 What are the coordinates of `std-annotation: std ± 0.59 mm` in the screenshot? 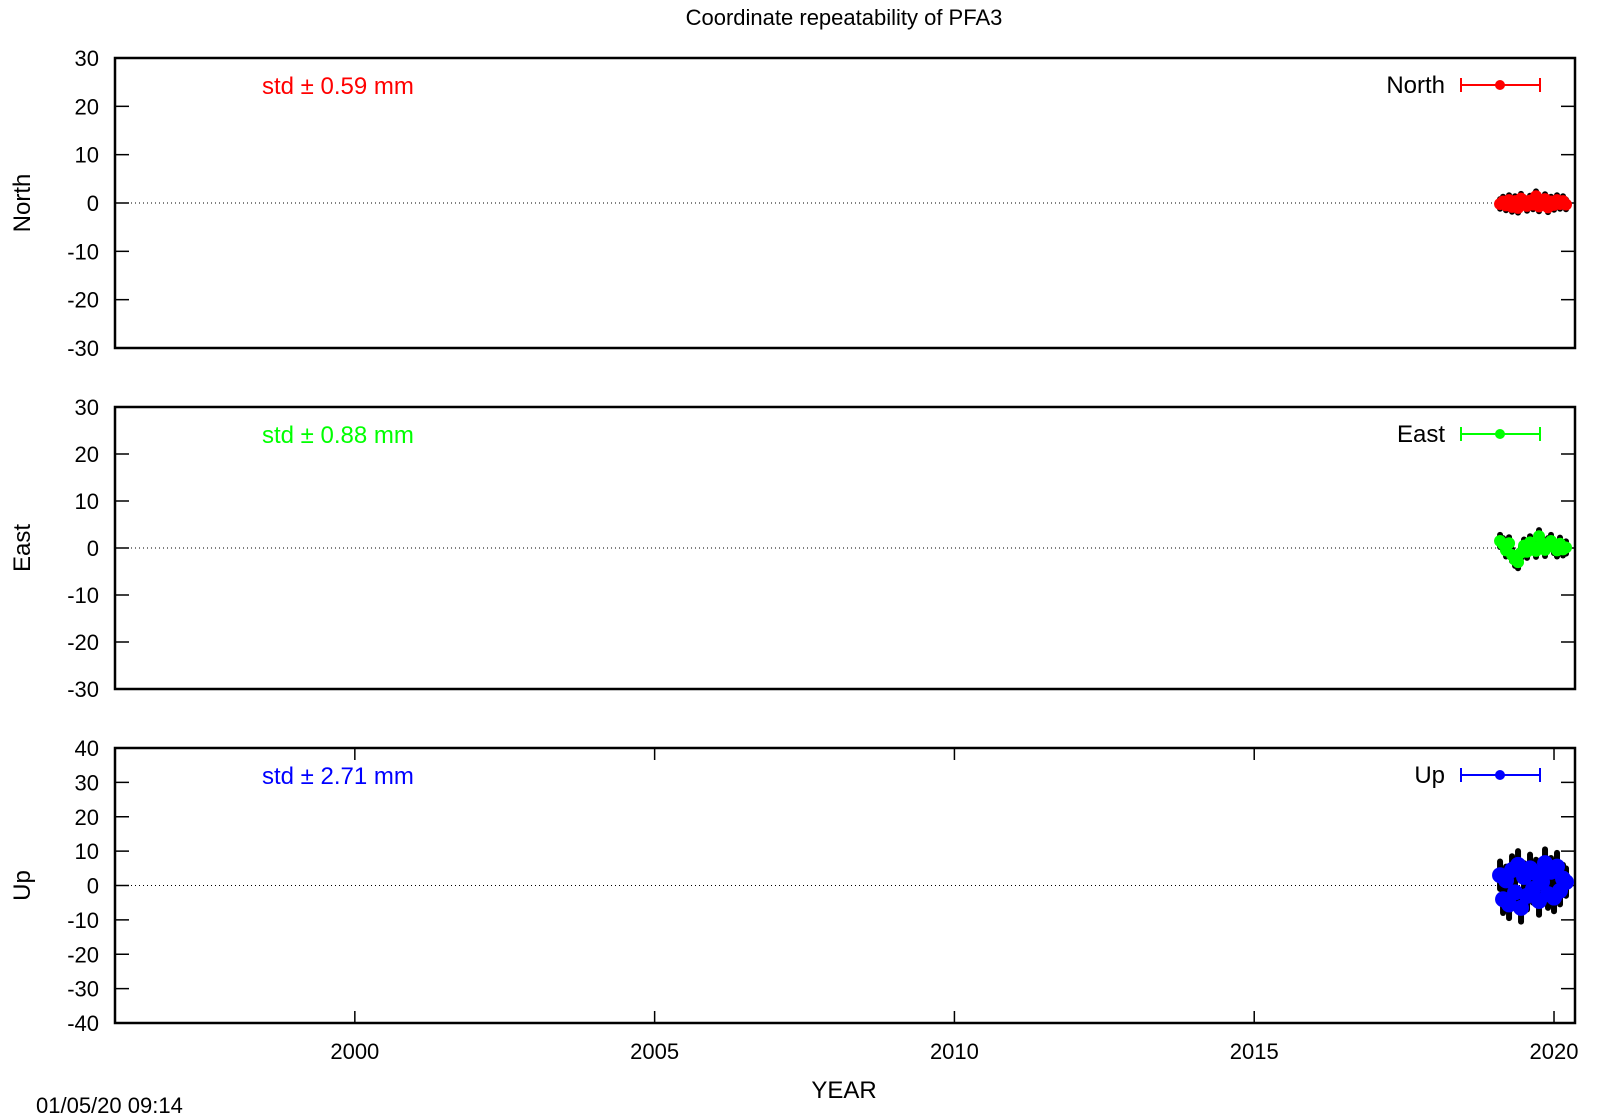 It's located at (338, 86).